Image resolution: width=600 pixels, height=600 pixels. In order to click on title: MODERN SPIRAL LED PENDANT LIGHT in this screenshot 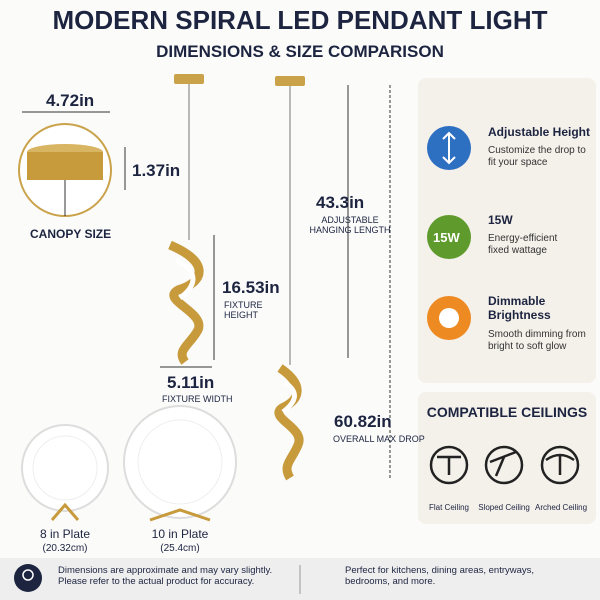, I will do `click(300, 20)`.